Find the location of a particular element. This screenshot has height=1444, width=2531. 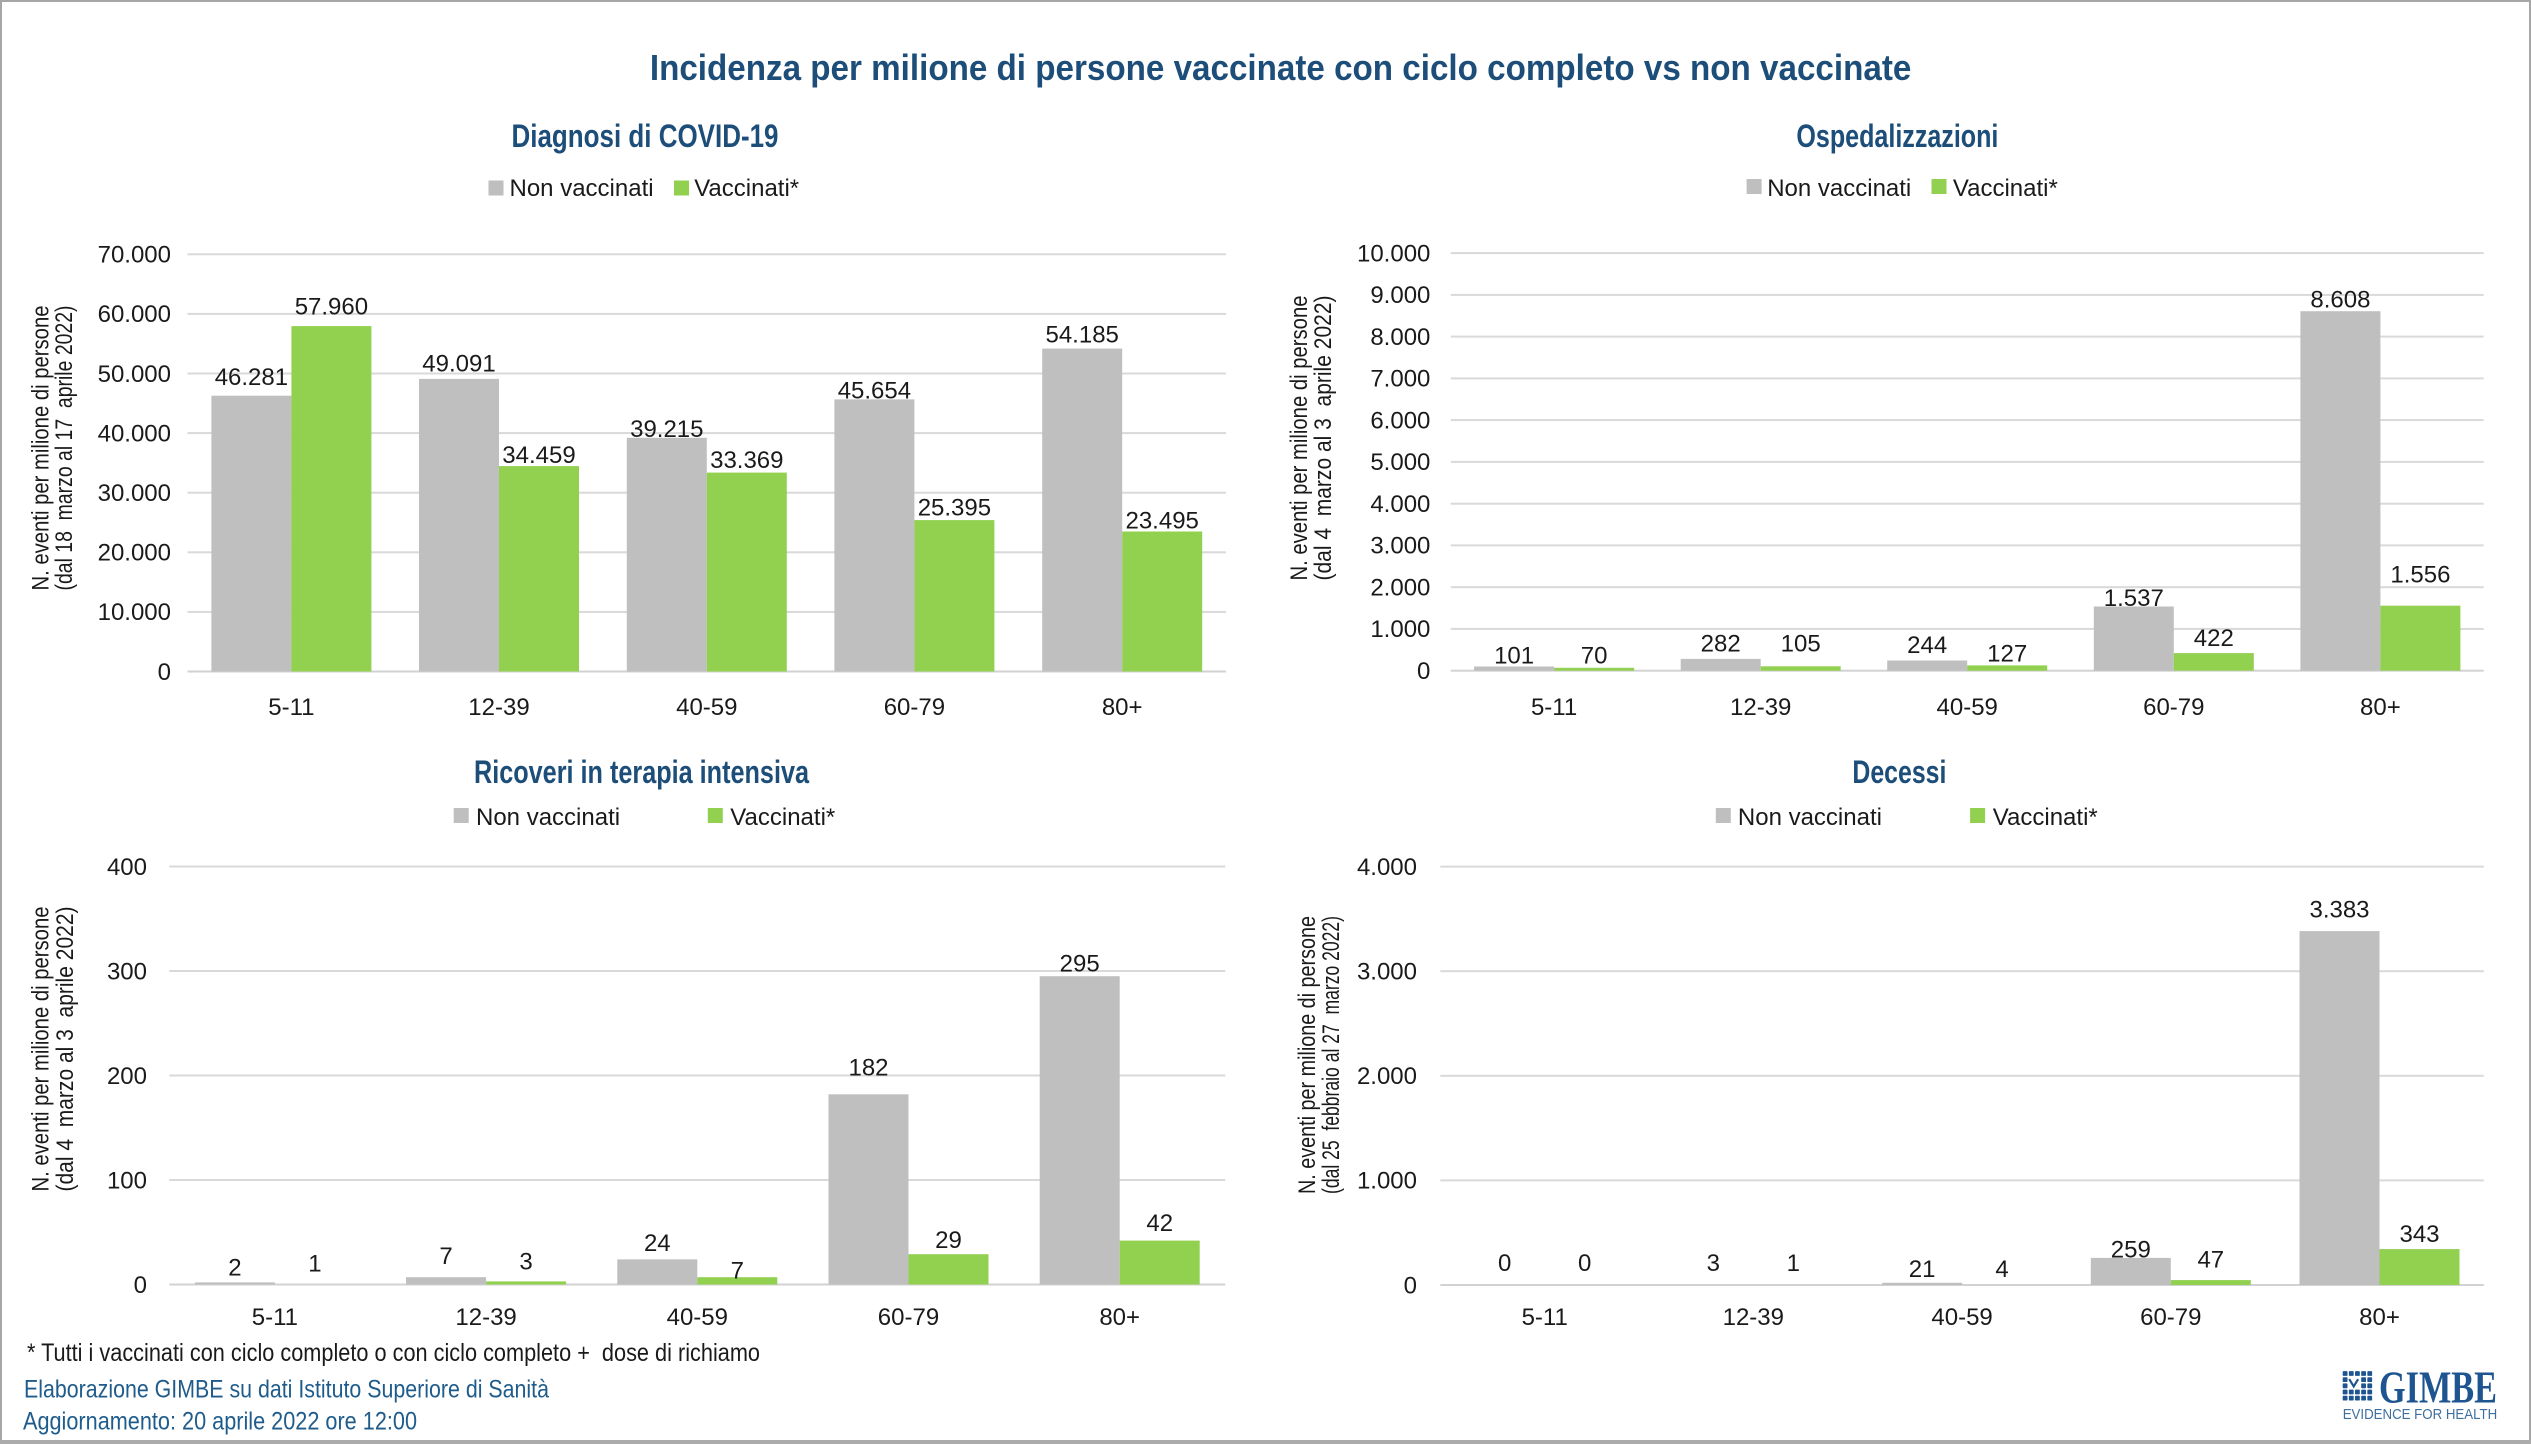

svg-text: 42 is located at coordinates (1159, 1223).